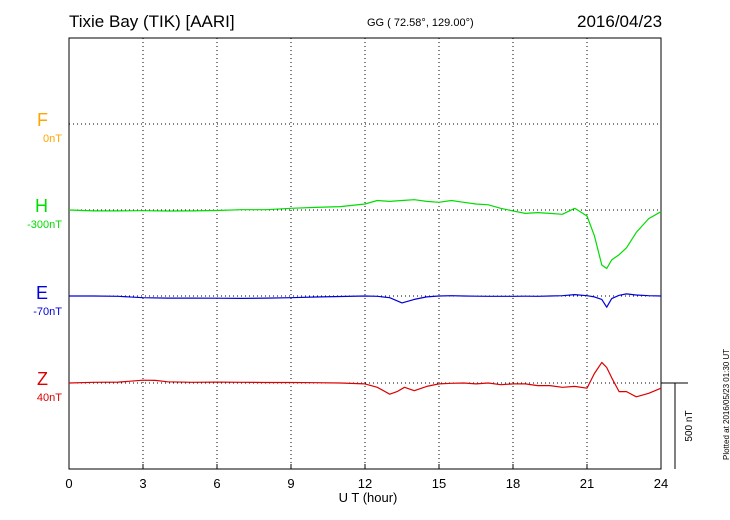 The image size is (730, 520). I want to click on scale-bar: 500 nT, so click(678, 425).